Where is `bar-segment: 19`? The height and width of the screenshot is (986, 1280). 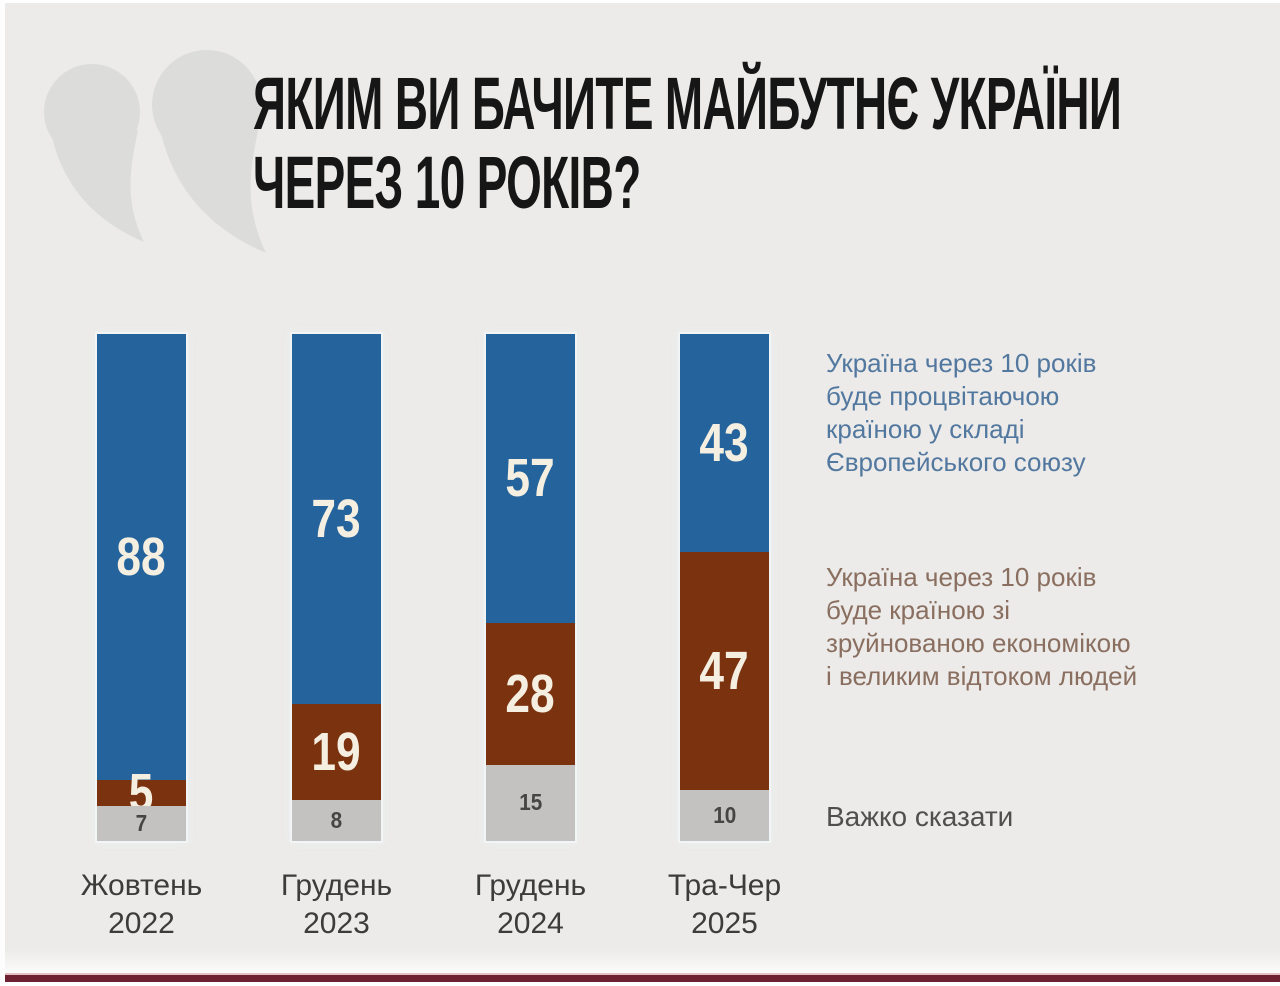
bar-segment: 19 is located at coordinates (336, 752).